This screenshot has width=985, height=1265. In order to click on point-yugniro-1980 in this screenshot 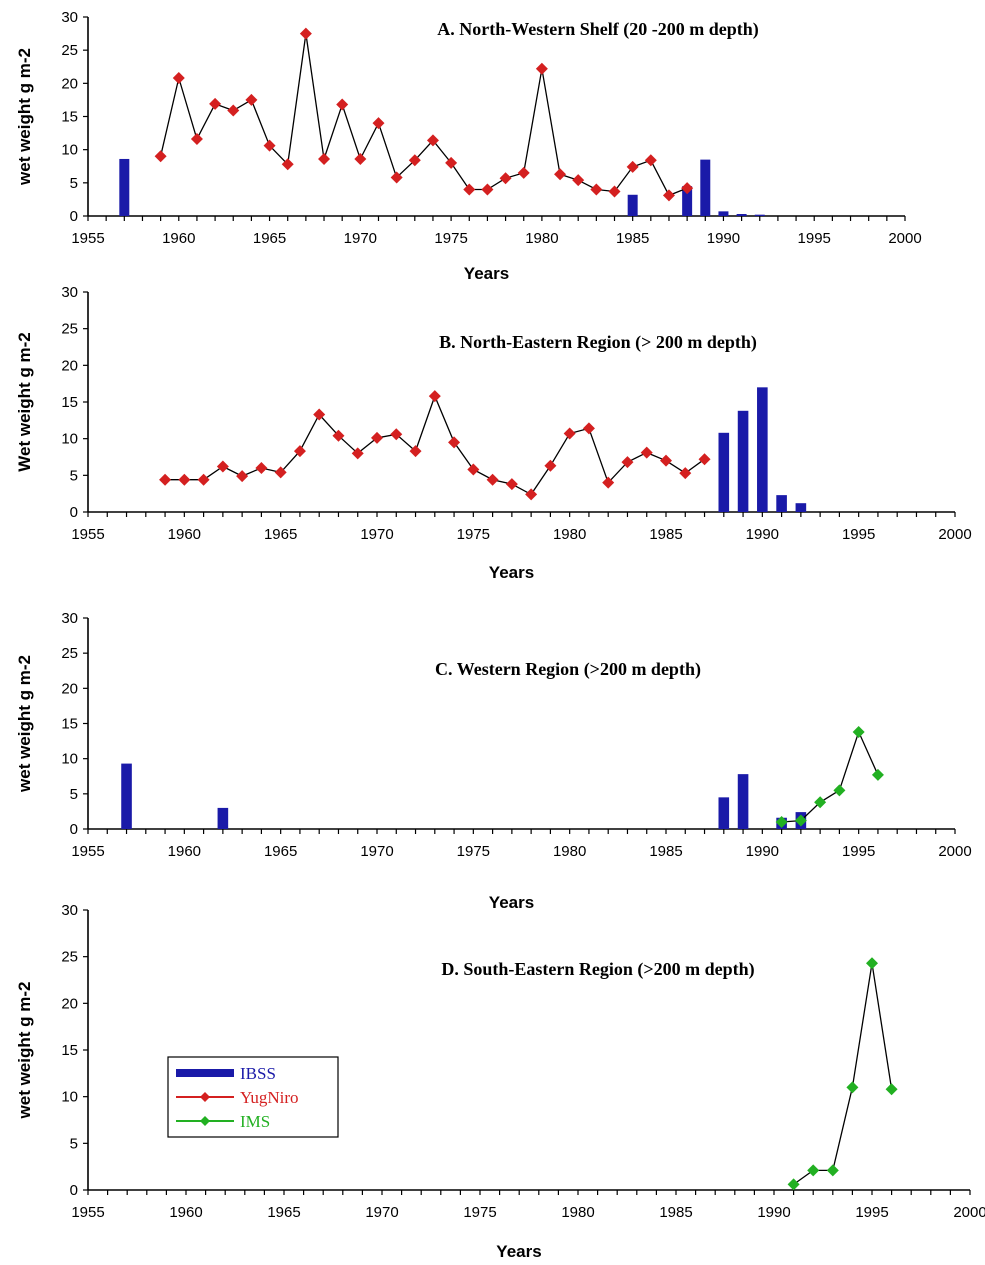, I will do `click(541, 68)`.